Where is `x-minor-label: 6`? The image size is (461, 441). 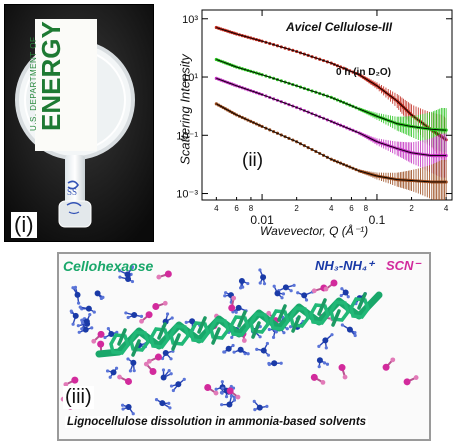 x-minor-label: 6 is located at coordinates (236, 208).